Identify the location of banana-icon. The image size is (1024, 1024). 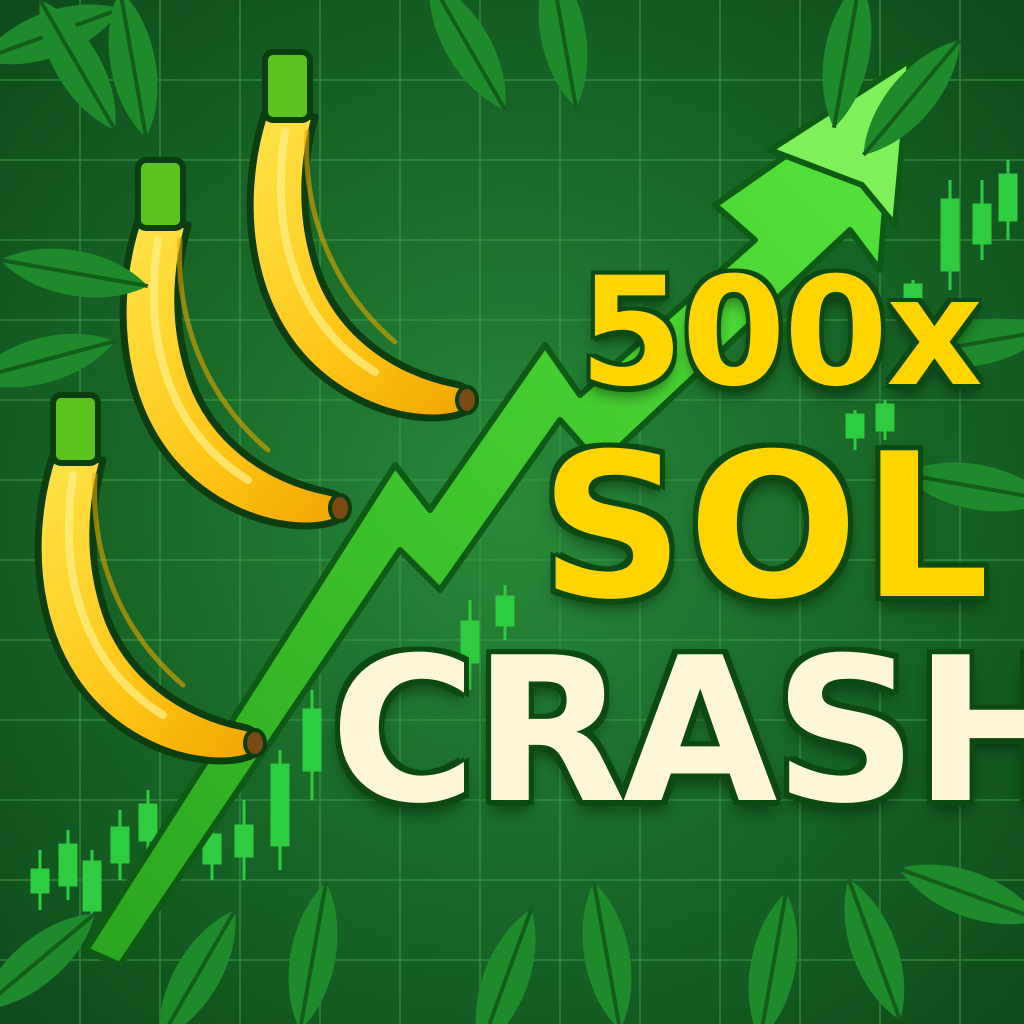
(363, 235).